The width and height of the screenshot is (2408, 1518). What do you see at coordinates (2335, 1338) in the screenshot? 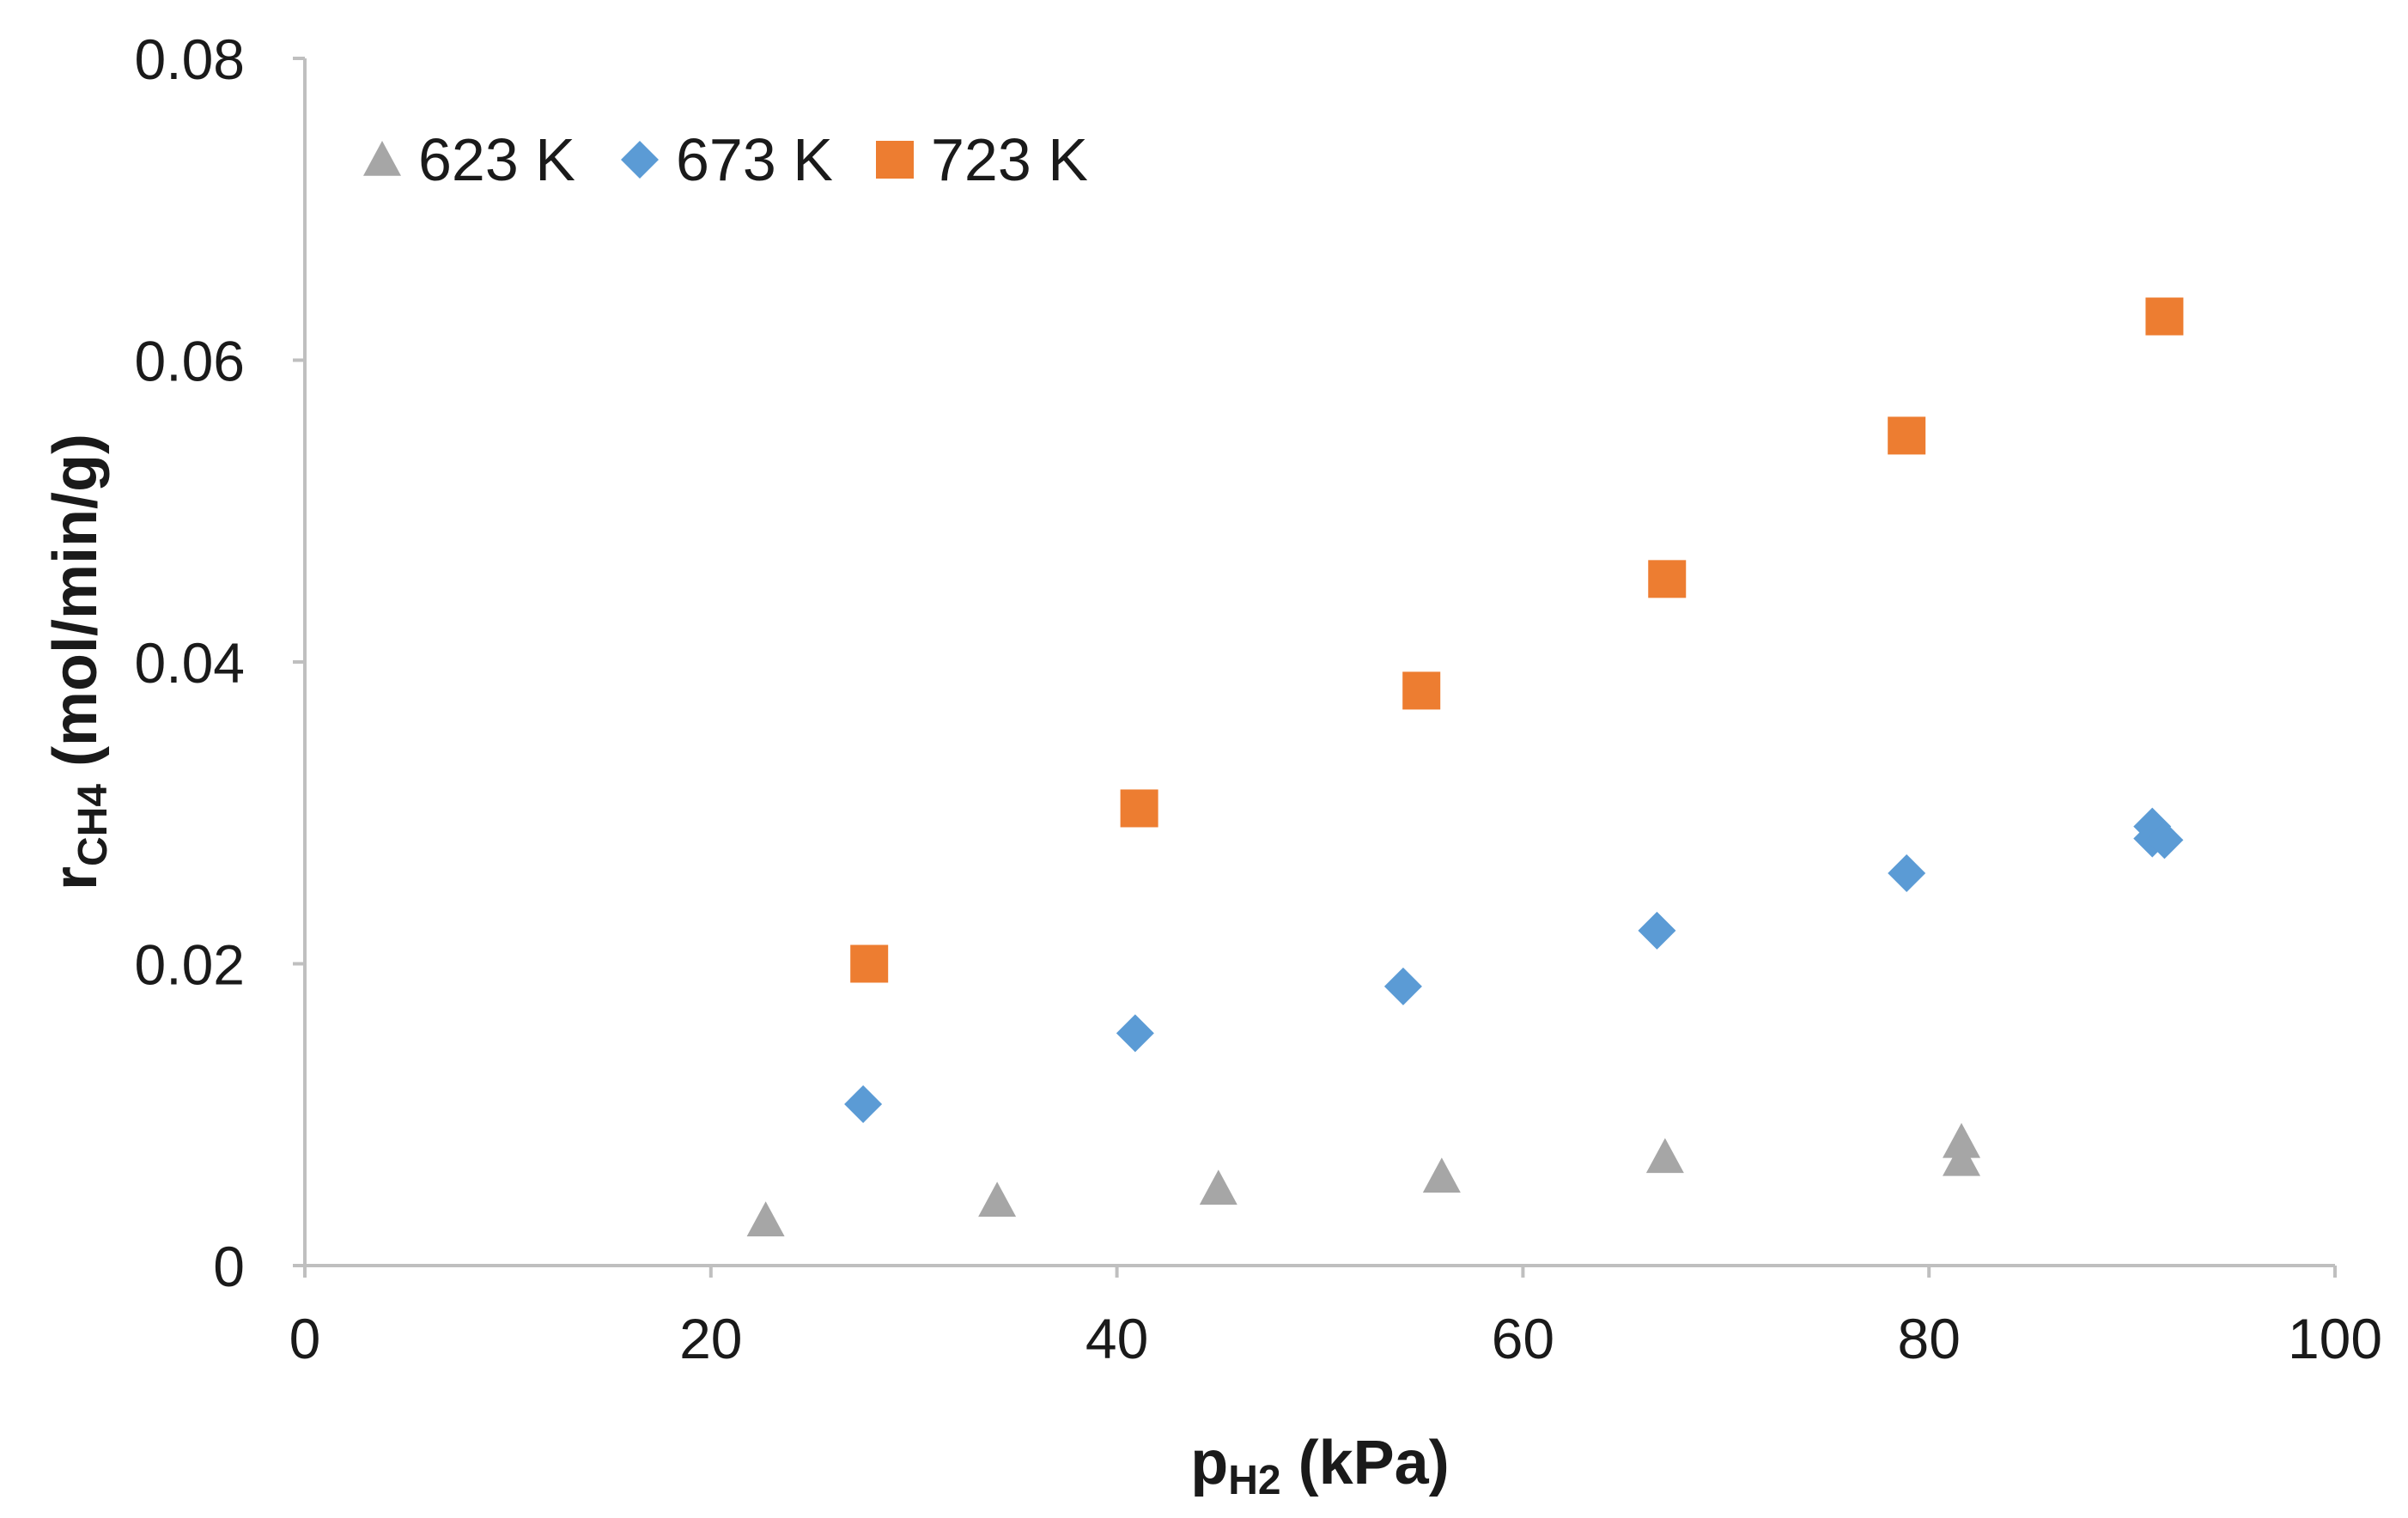
I see `x-tick-label: 100` at bounding box center [2335, 1338].